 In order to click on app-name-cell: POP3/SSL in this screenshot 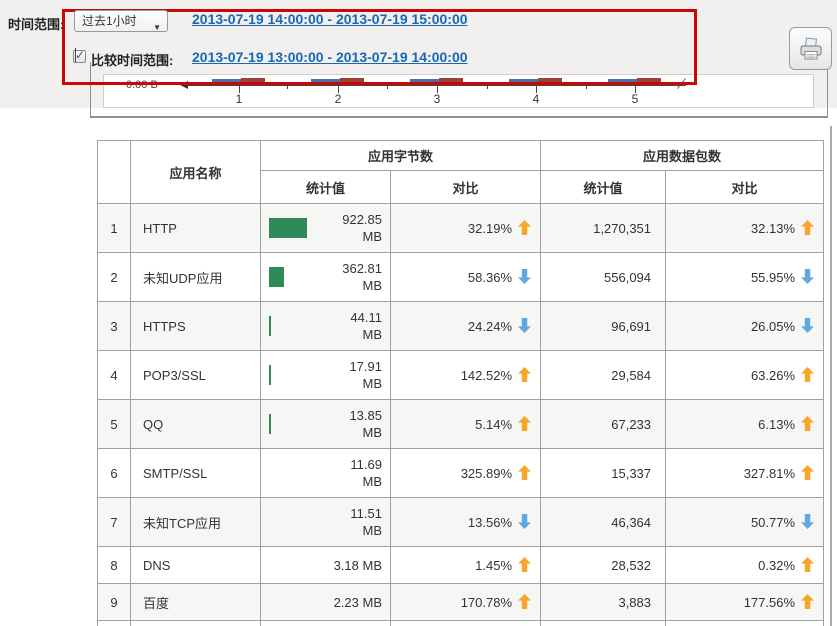, I will do `click(195, 375)`.